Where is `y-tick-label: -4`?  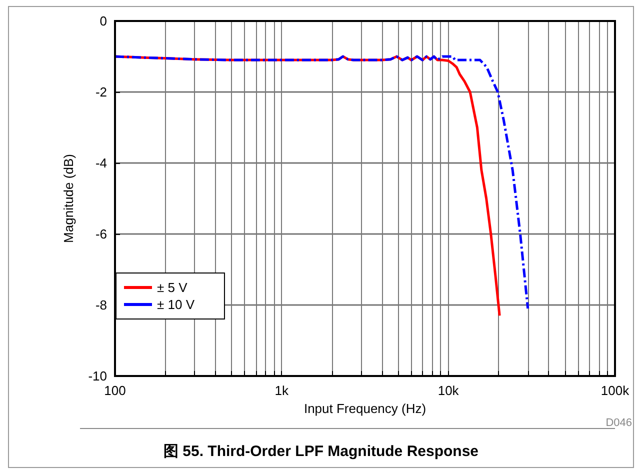
y-tick-label: -4 is located at coordinates (101, 163).